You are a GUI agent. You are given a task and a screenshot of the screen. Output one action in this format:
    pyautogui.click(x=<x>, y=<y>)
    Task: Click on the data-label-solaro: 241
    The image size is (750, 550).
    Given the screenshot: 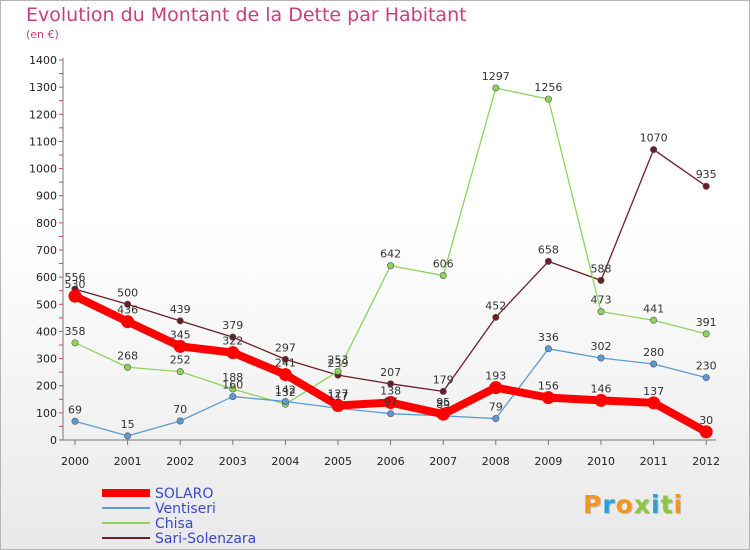 What is the action you would take?
    pyautogui.click(x=285, y=363)
    